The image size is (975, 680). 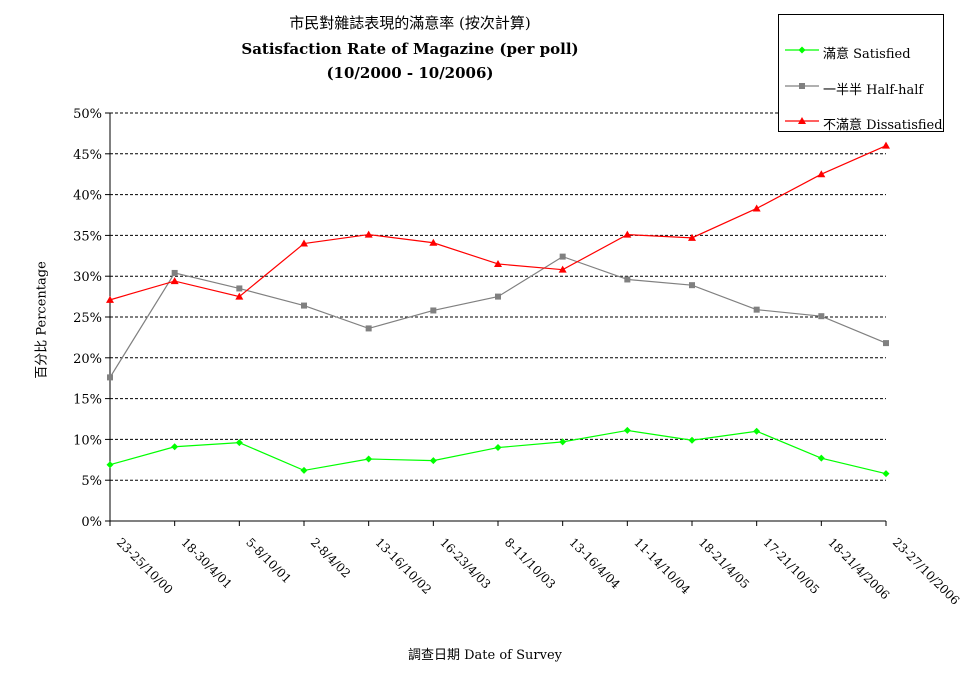 What do you see at coordinates (530, 563) in the screenshot?
I see `x-tick-label: 8-11/10/03` at bounding box center [530, 563].